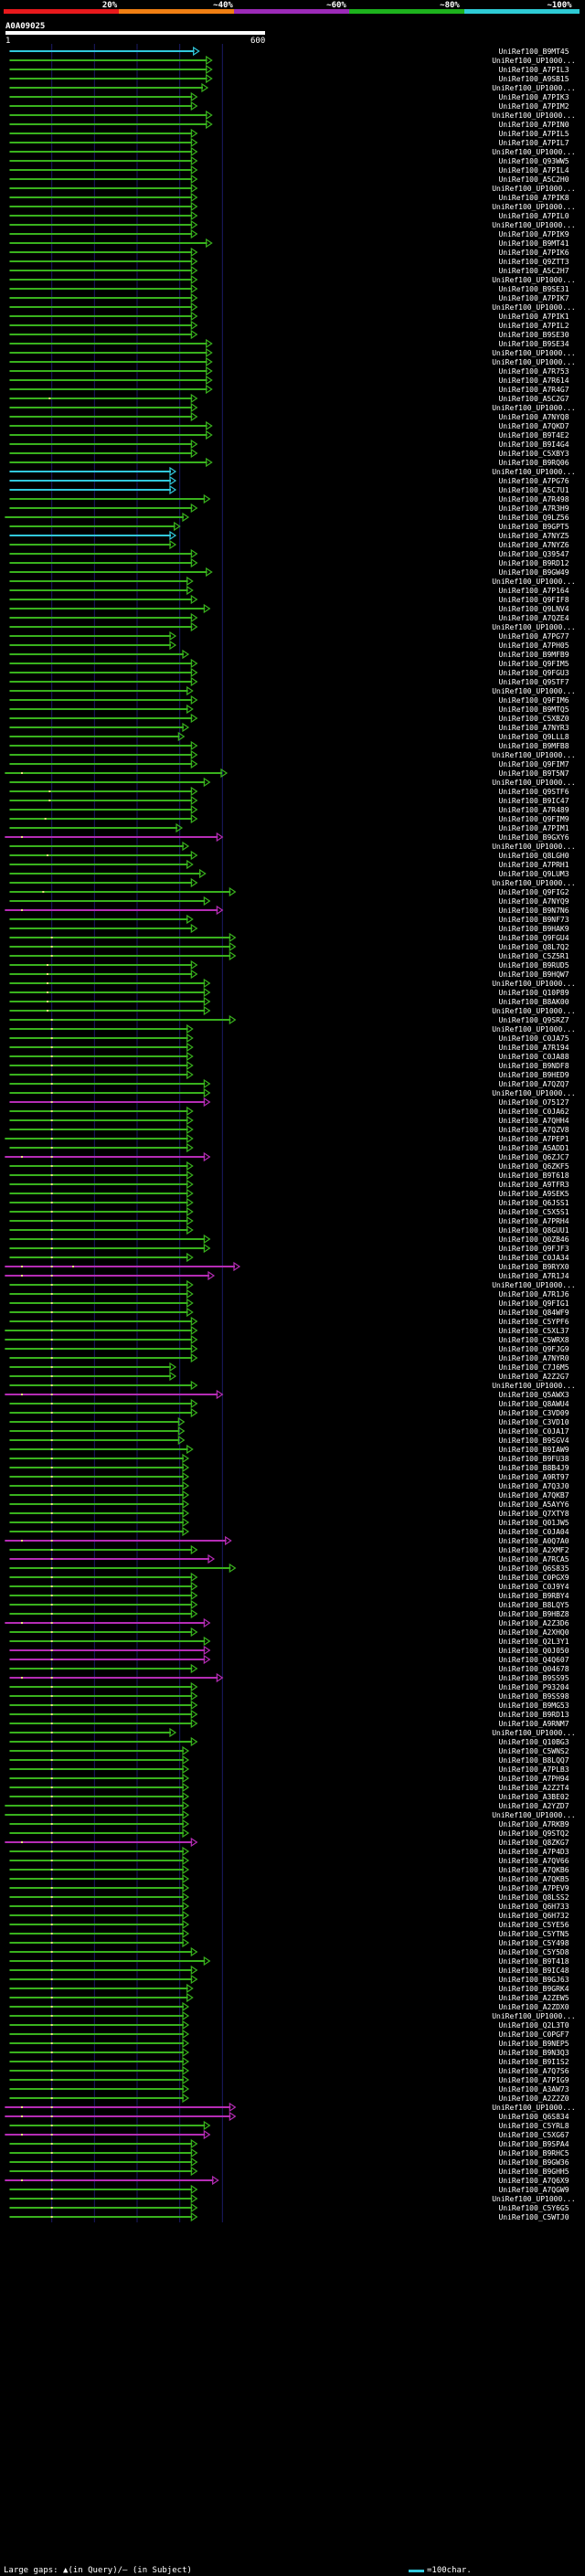 The image size is (585, 2576). I want to click on hit-label: UniRef100_A7QGW9, so click(534, 2190).